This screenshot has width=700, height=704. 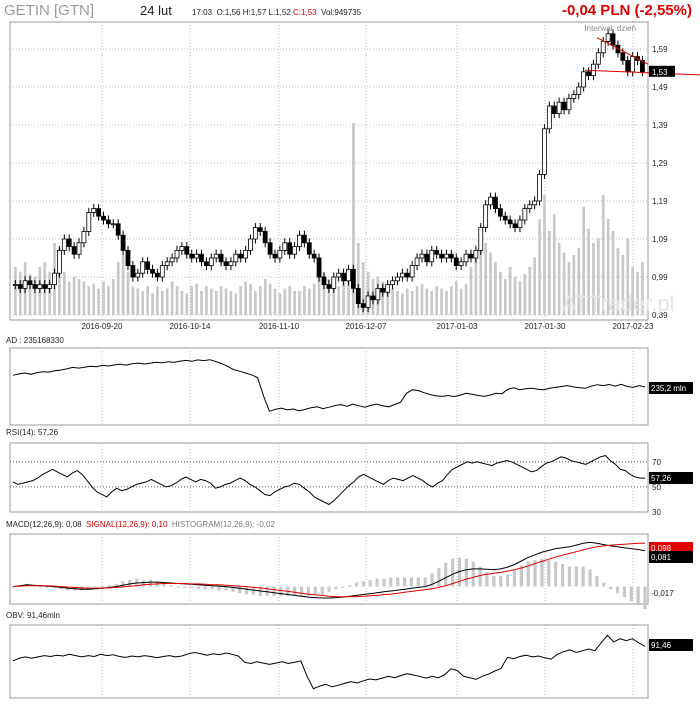 What do you see at coordinates (660, 72) in the screenshot?
I see `last-price-tag: 1,53` at bounding box center [660, 72].